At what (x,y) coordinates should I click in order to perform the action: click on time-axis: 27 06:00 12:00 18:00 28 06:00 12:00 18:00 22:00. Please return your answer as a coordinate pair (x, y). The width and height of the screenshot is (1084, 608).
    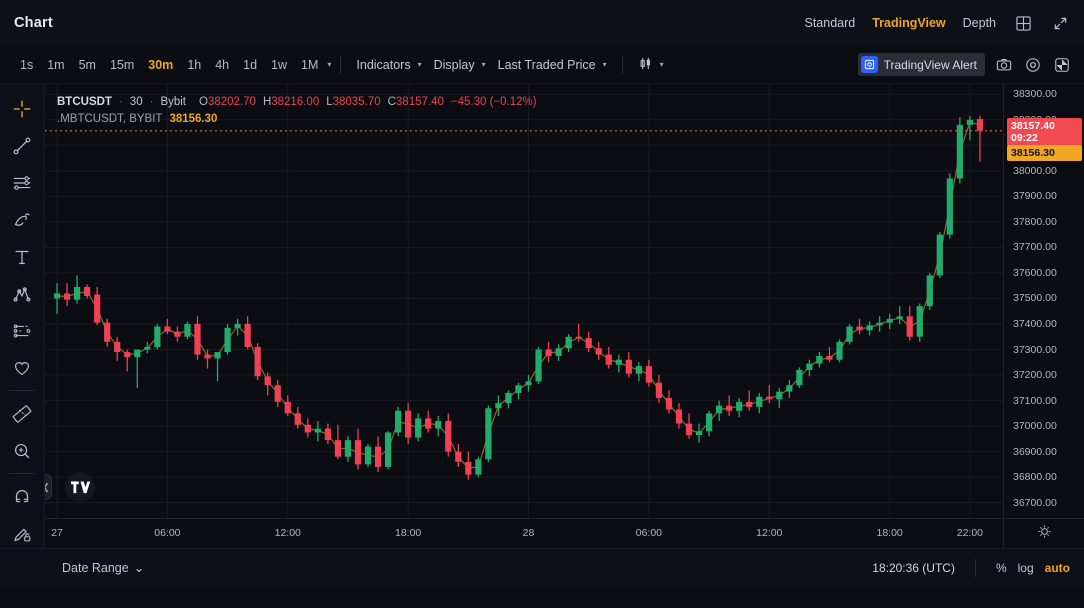
    Looking at the image, I should click on (524, 533).